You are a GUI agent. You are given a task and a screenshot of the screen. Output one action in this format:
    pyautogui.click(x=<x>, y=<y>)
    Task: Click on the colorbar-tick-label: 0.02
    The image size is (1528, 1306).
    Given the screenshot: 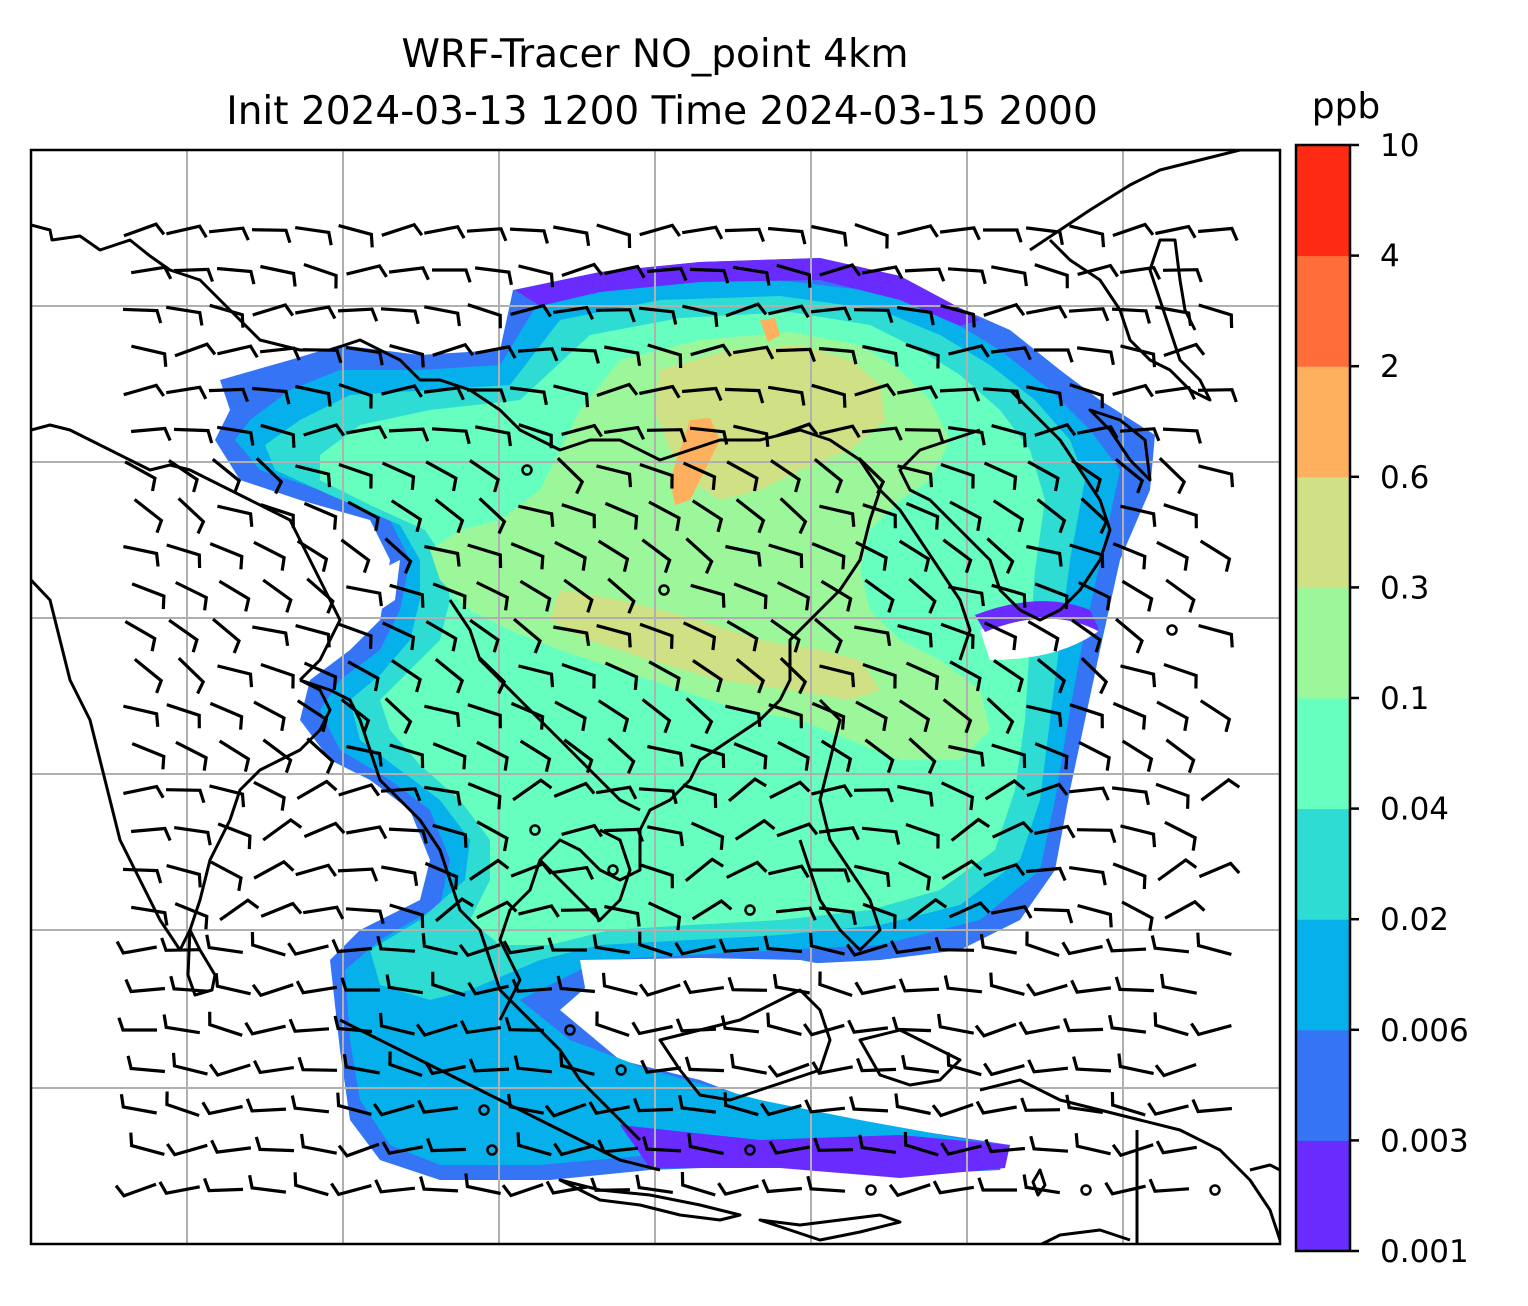 What is the action you would take?
    pyautogui.click(x=1414, y=920)
    